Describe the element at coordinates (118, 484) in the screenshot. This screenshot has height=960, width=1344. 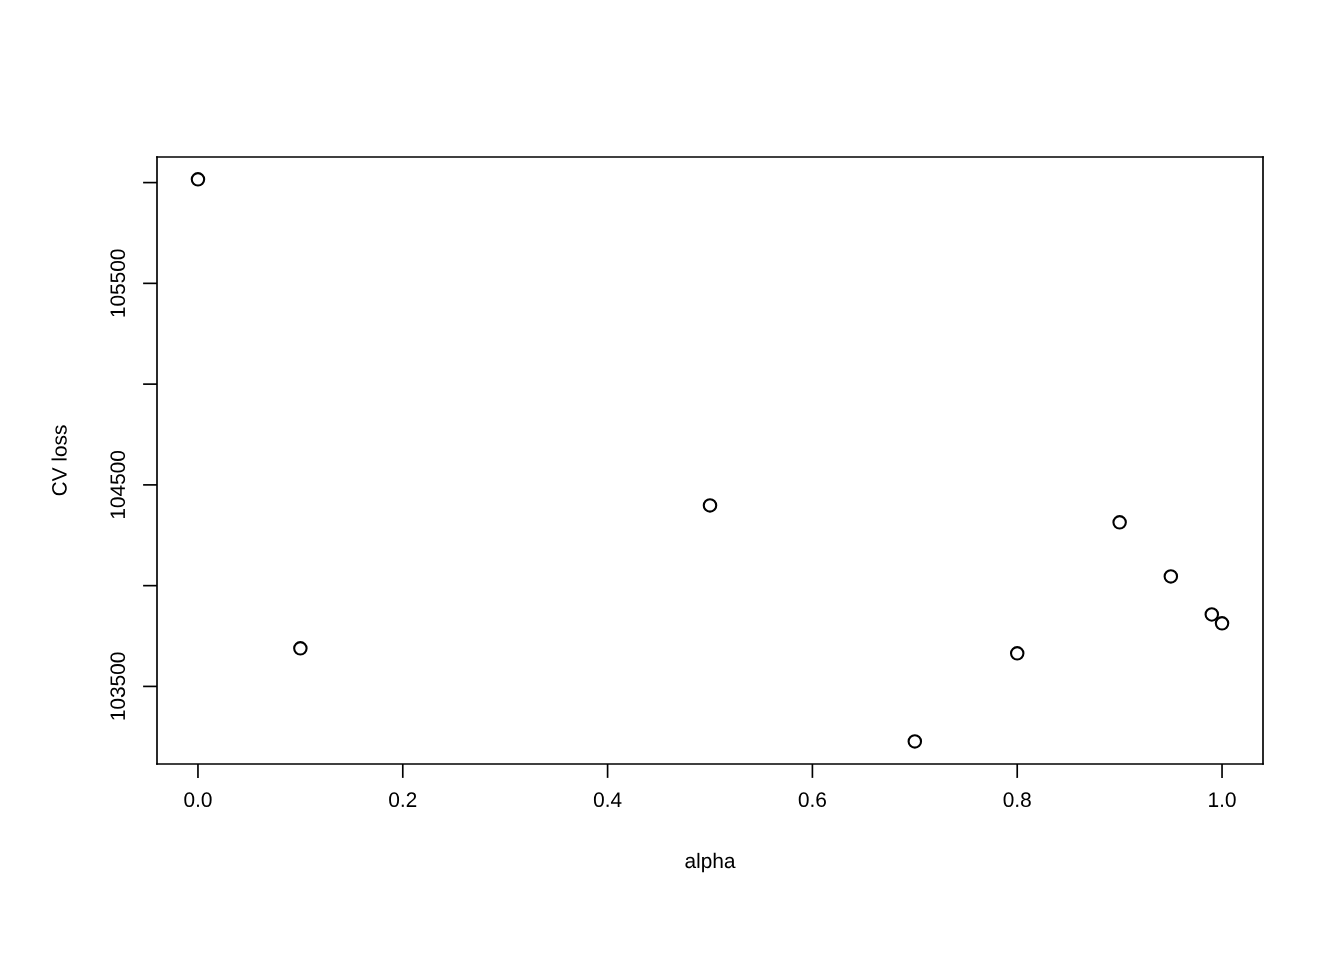
I see `y-tick-label: 104500` at that location.